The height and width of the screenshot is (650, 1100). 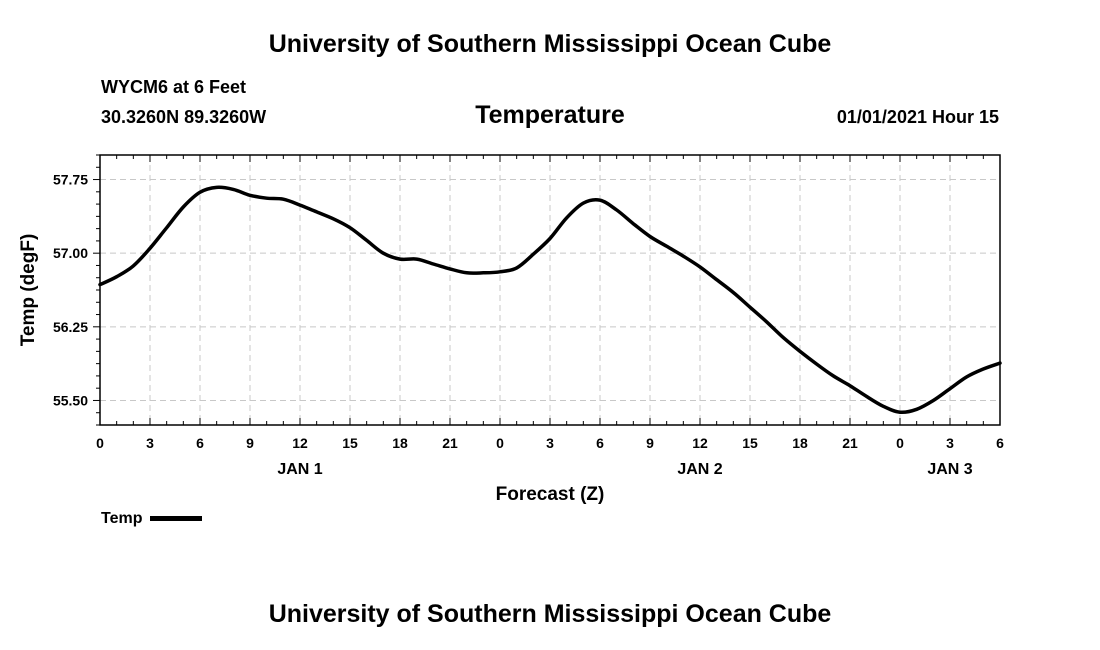 What do you see at coordinates (70, 180) in the screenshot?
I see `y-tick-label: 57.75` at bounding box center [70, 180].